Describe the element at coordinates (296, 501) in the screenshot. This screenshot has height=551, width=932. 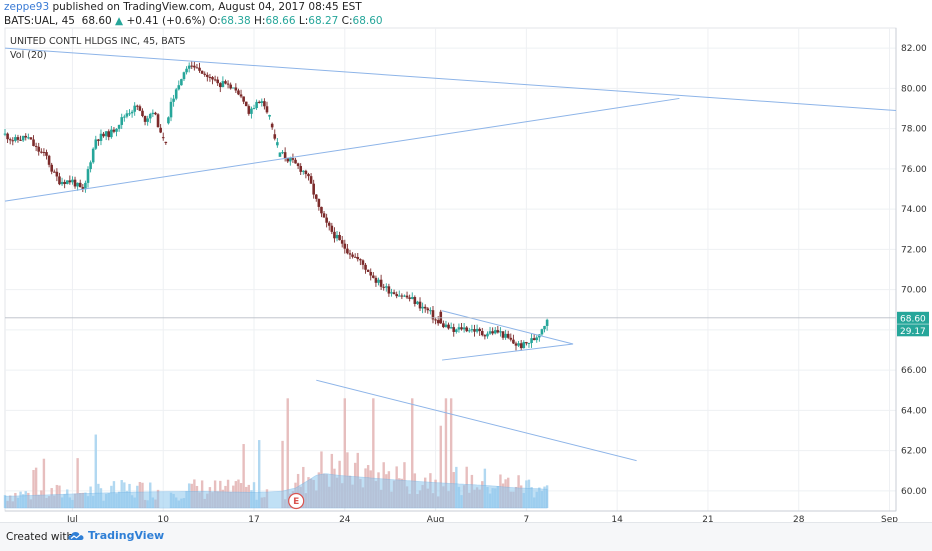
I see `earnings-marker-icon` at that location.